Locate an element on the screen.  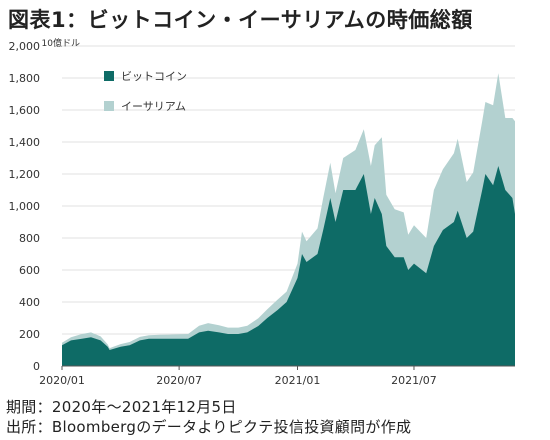
legend-swatch-bitcoin is located at coordinates (109, 76).